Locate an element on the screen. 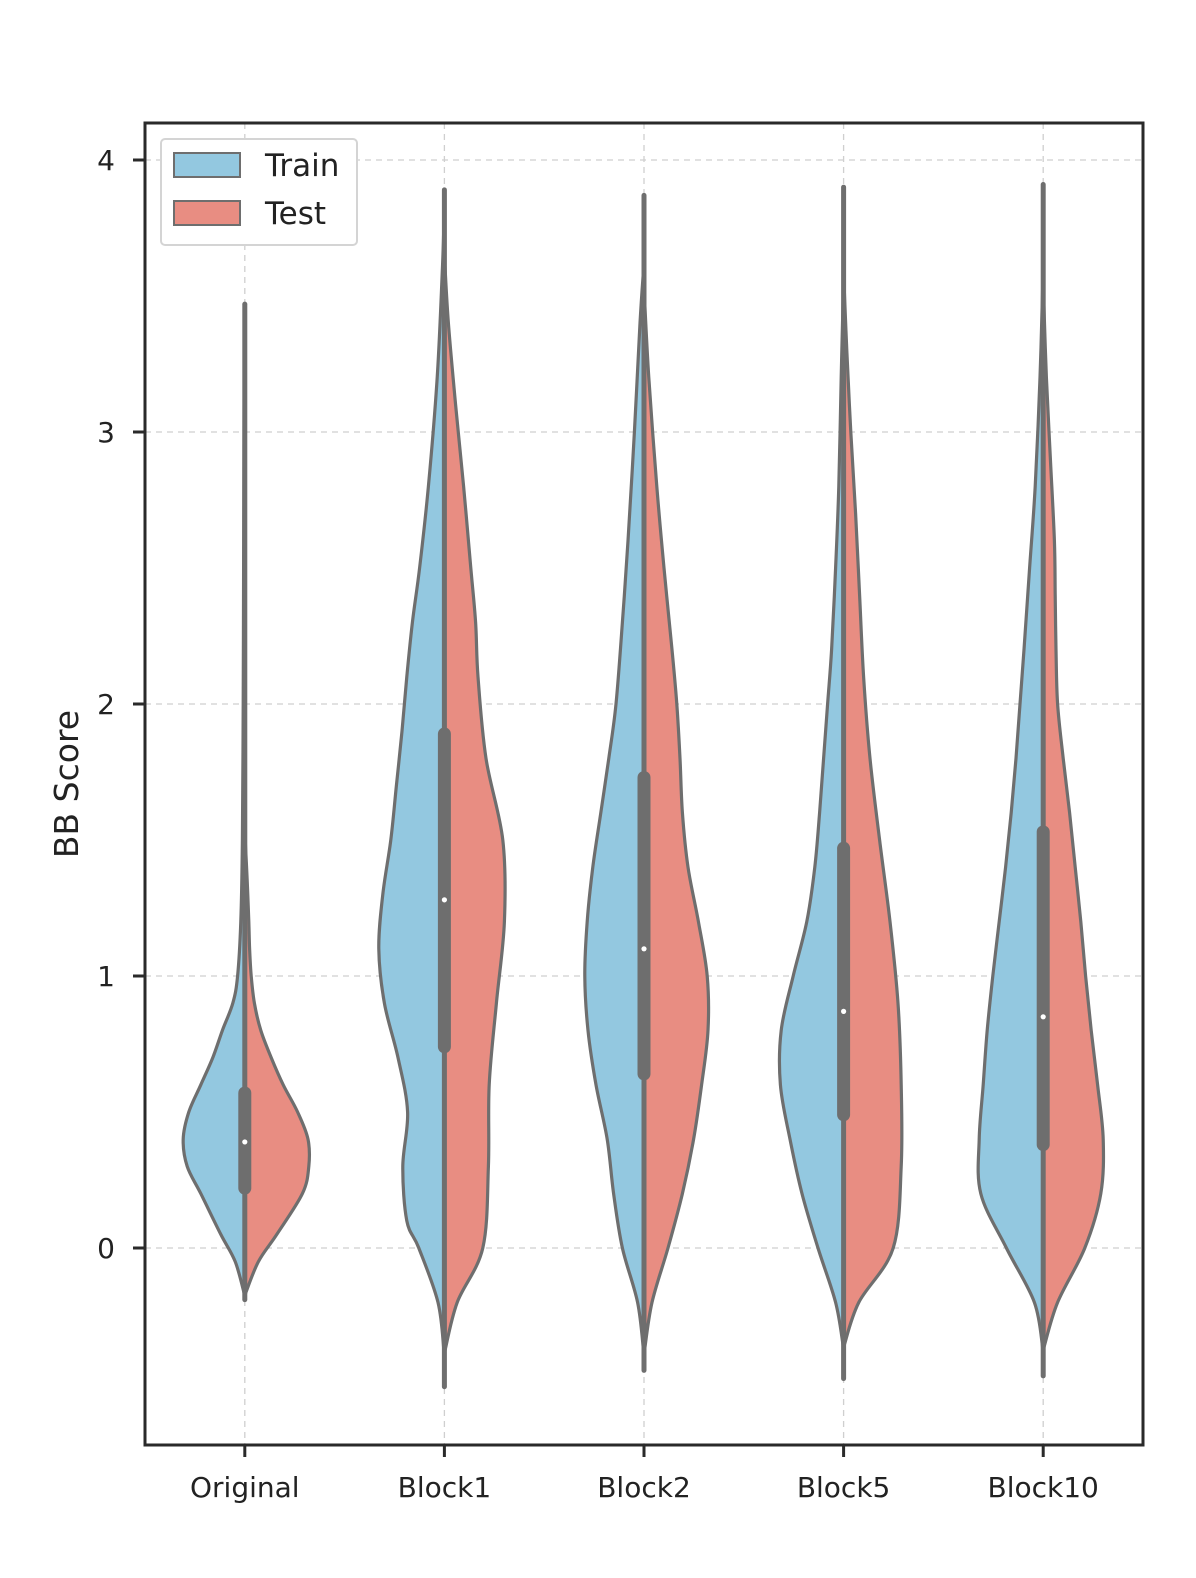  median-point-original is located at coordinates (245, 1142).